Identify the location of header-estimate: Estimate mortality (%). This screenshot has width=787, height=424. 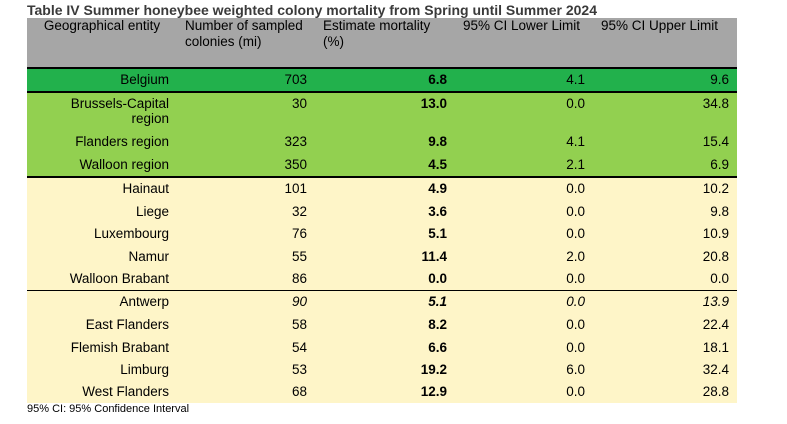
(385, 43).